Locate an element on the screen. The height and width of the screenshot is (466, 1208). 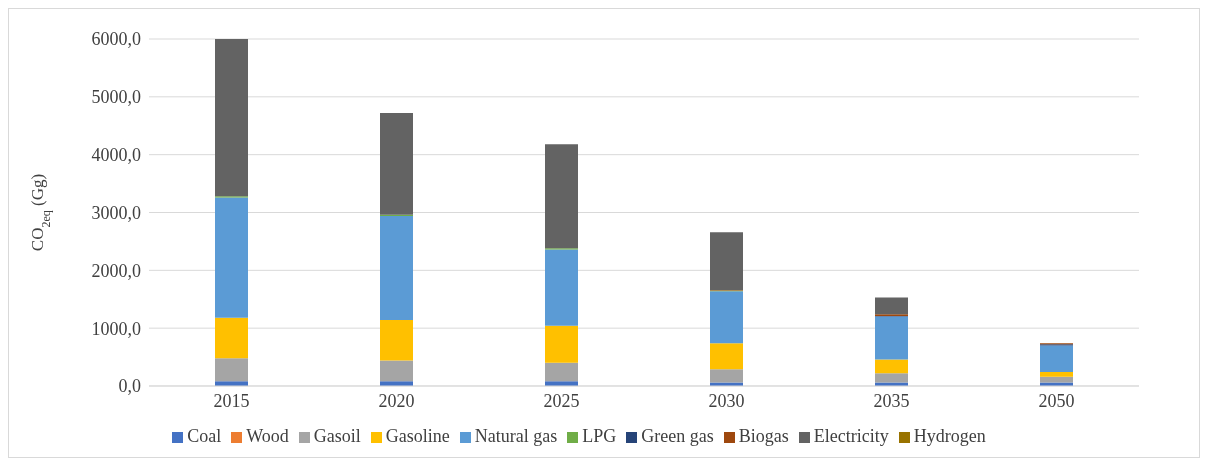
x-tick-label: 2020 is located at coordinates (396, 400).